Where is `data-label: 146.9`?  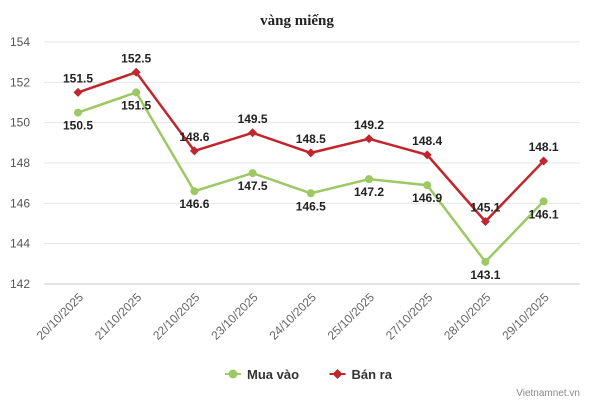
data-label: 146.9 is located at coordinates (427, 198).